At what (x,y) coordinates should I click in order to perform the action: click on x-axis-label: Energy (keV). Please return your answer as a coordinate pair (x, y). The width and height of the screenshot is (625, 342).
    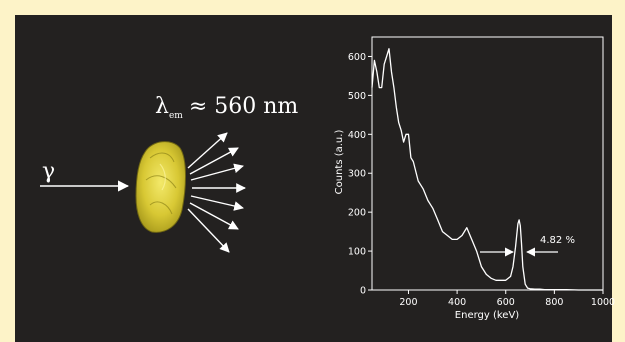
    Looking at the image, I should click on (487, 315).